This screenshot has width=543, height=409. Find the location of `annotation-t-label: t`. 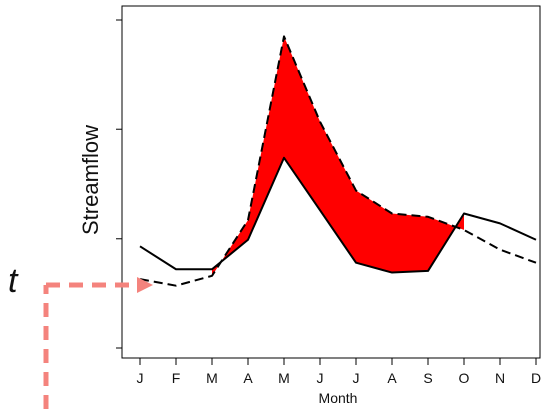

annotation-t-label: t is located at coordinates (13, 281).